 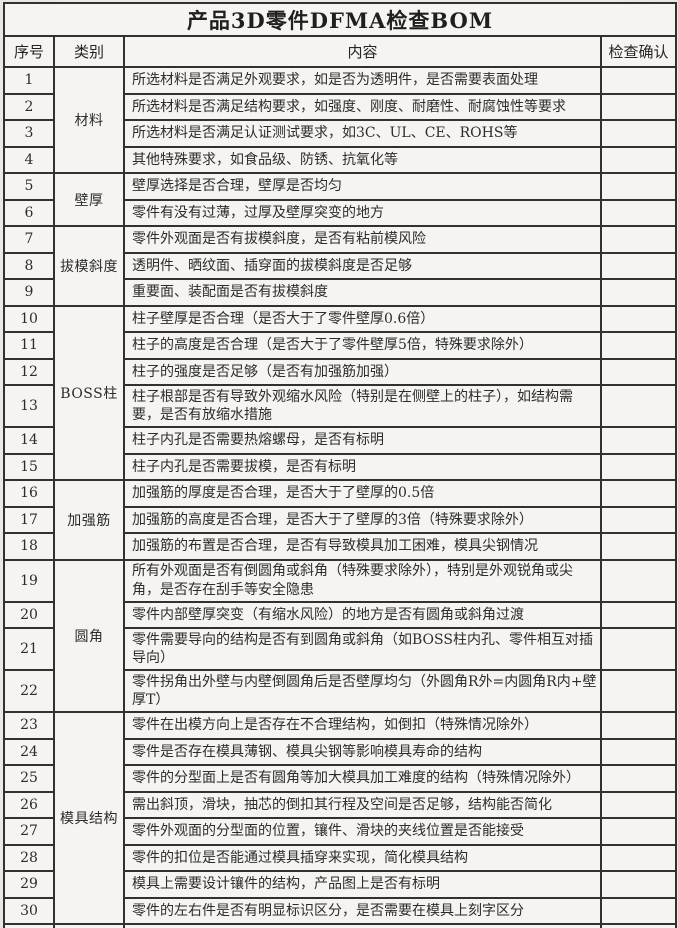 I want to click on row-number-cell: 23, so click(x=29, y=725).